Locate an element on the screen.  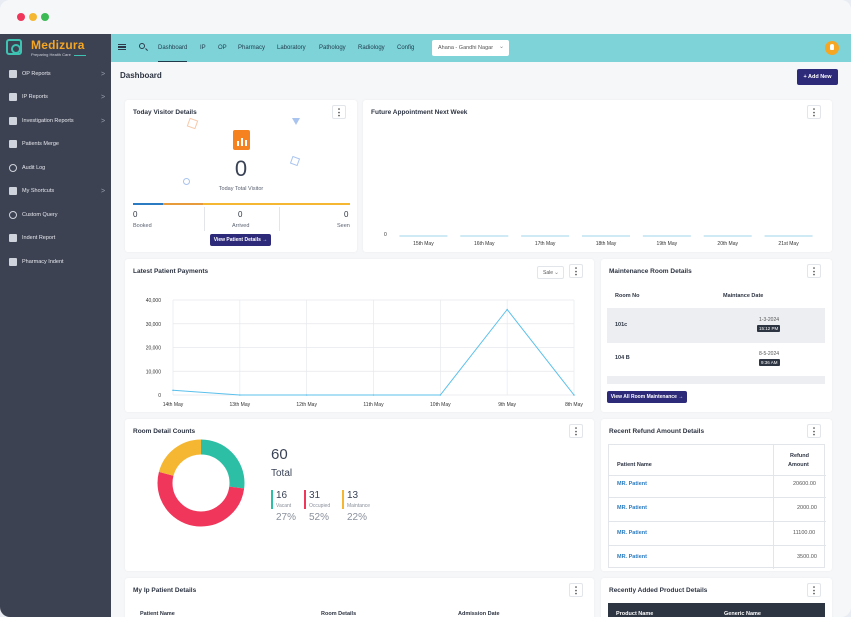
view-all-room-maintenance-button: View All Room Maintenance → is located at coordinates (647, 397).